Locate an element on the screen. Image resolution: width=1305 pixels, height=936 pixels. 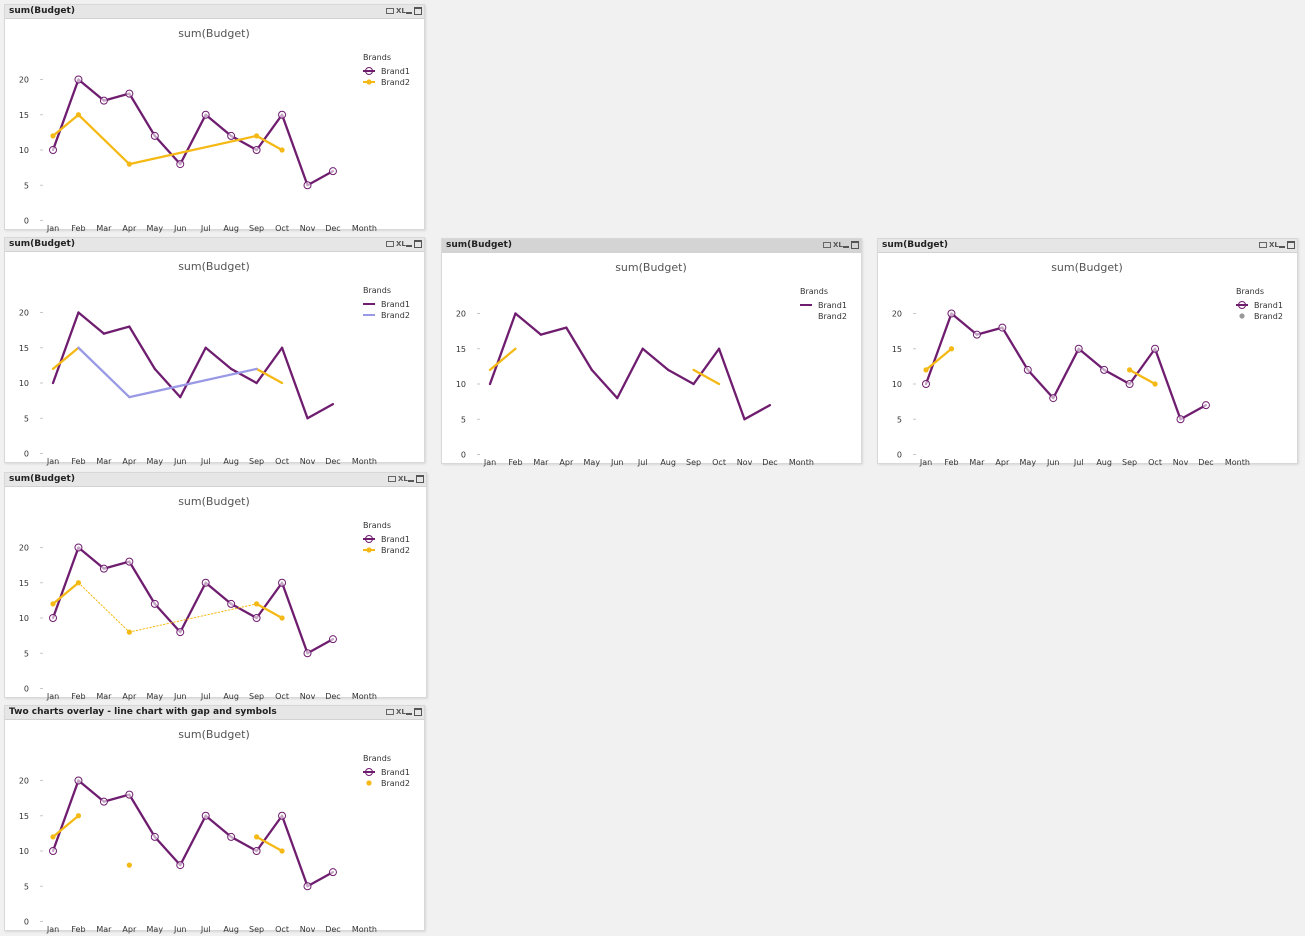
y-tick-label: 0 is located at coordinates (26, 454).